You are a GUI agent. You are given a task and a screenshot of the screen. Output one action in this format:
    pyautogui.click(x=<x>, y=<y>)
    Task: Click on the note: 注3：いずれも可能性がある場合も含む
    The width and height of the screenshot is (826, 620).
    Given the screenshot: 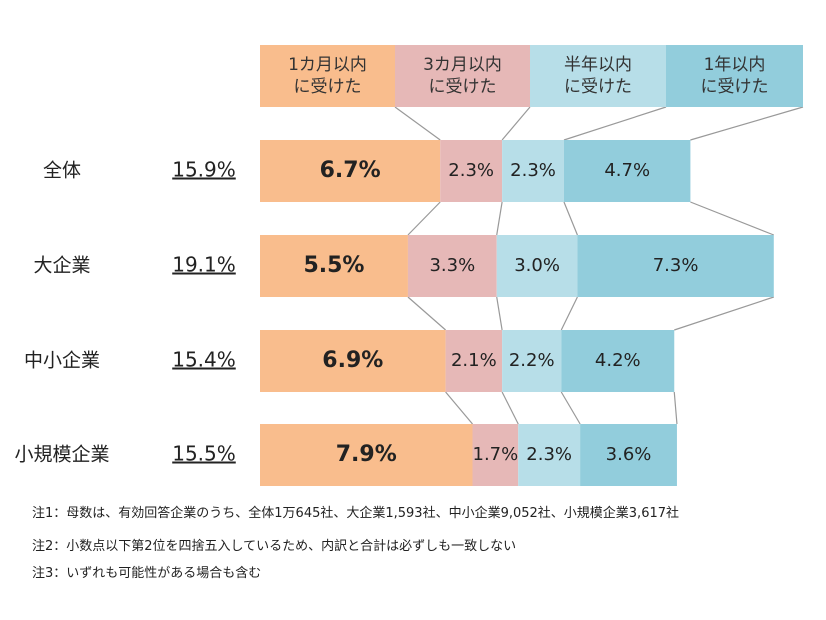 What is the action you would take?
    pyautogui.click(x=147, y=573)
    